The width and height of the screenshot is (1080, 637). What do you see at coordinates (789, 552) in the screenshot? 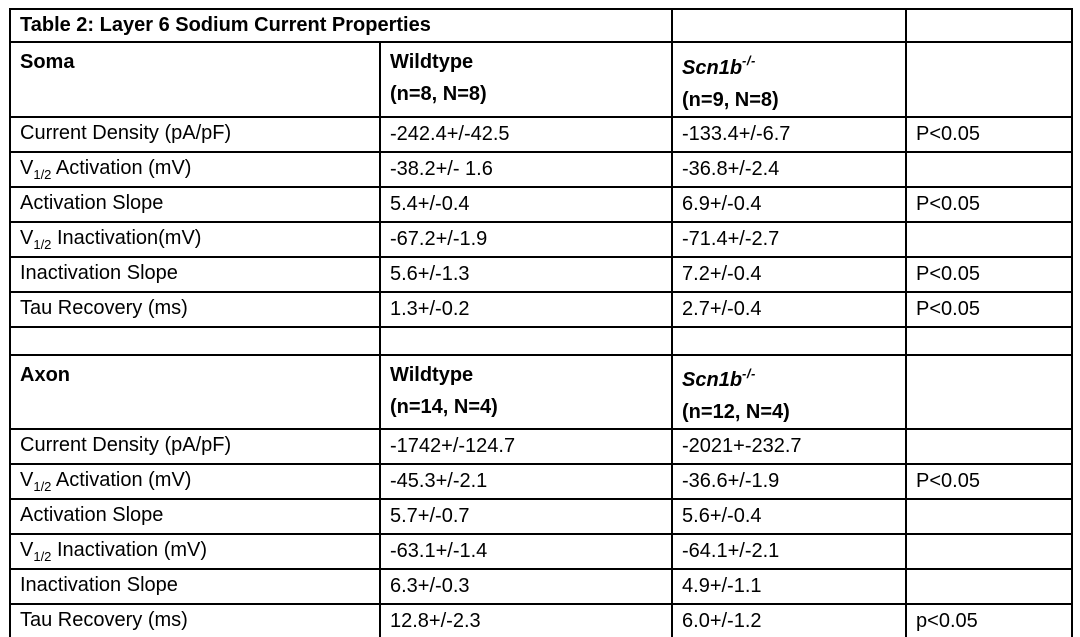
I see `scn1b-value-cell: -64.1+/-2.1` at bounding box center [789, 552].